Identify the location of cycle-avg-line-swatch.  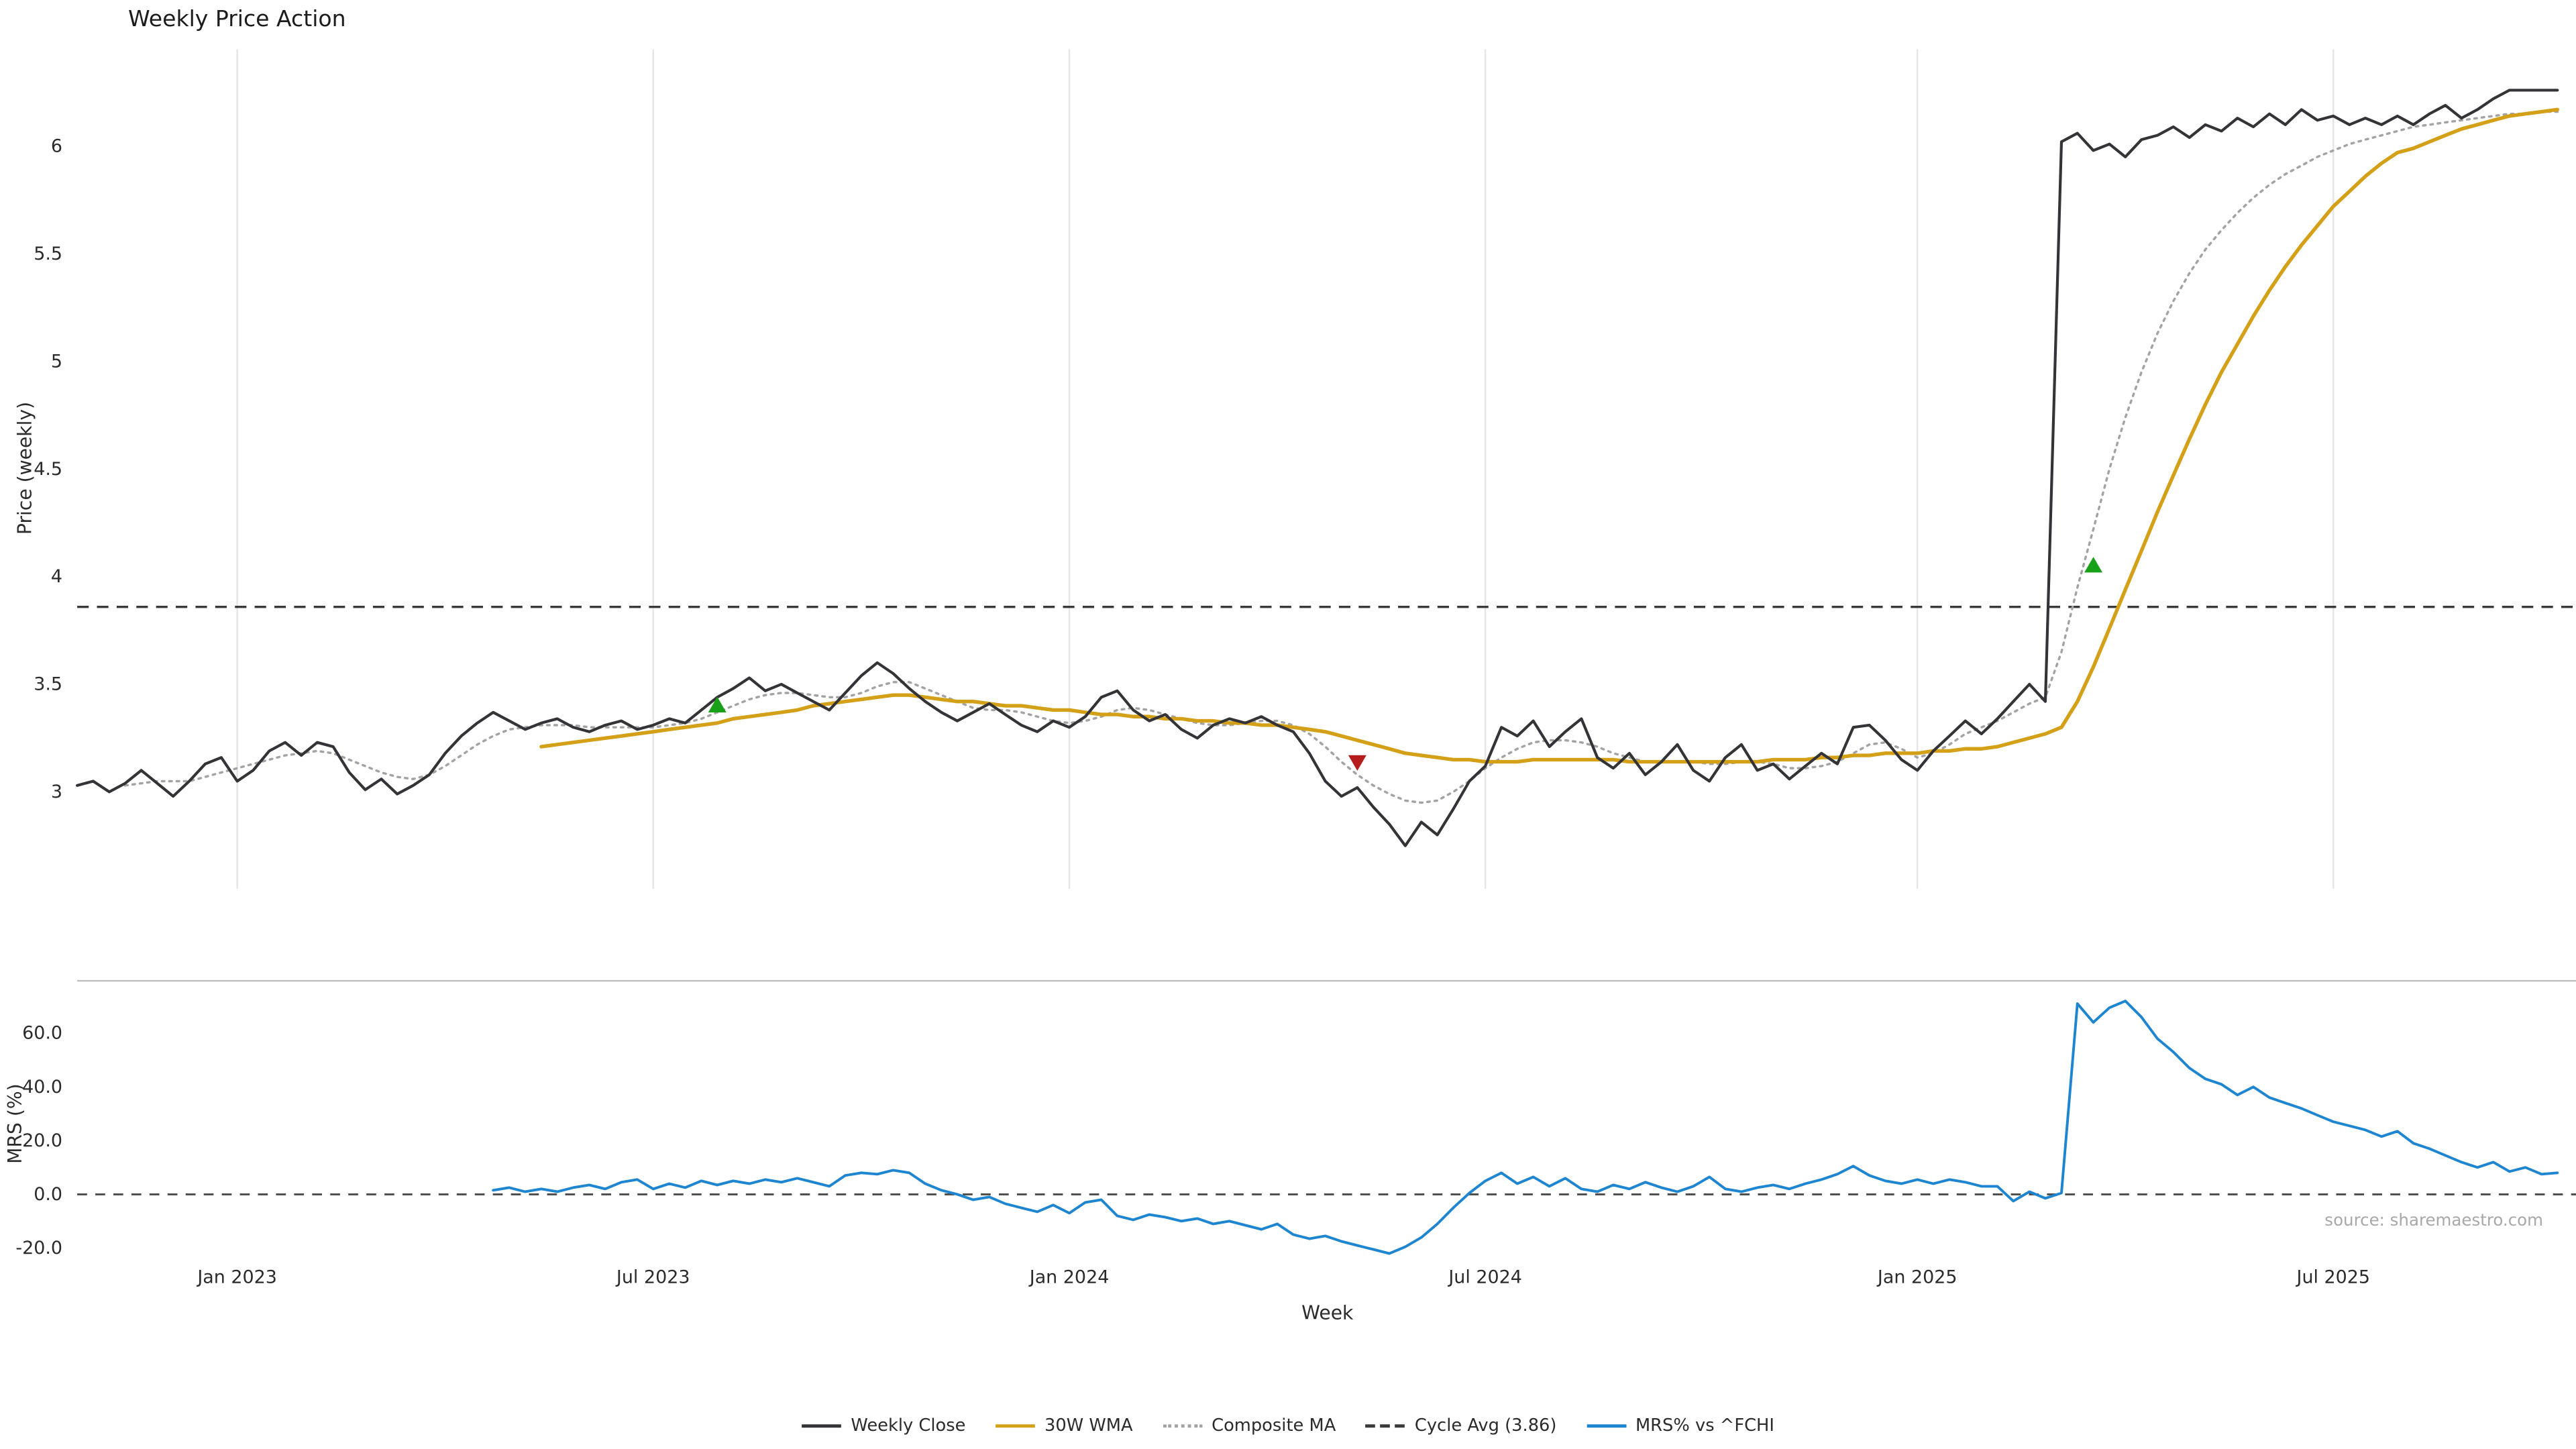
(1385, 1426).